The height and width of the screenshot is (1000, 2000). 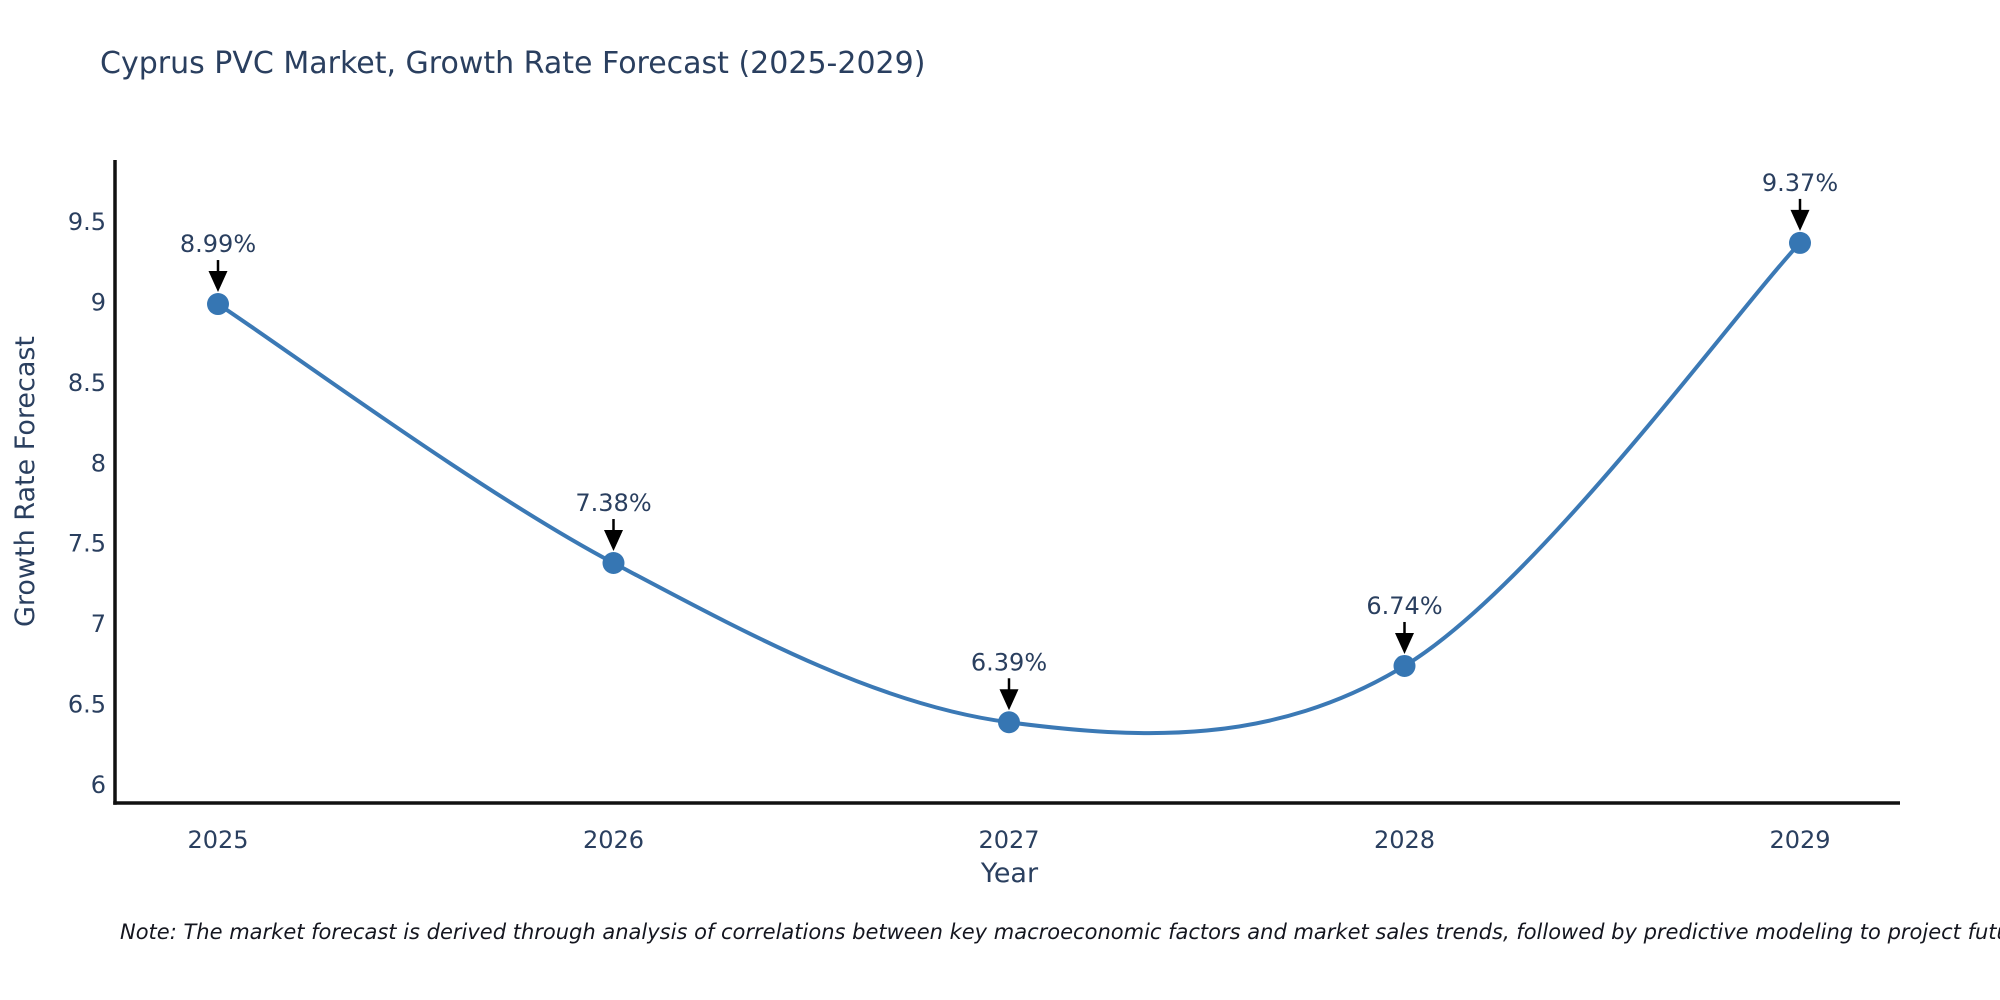 What do you see at coordinates (87, 544) in the screenshot?
I see `y-tick-label: 7.5` at bounding box center [87, 544].